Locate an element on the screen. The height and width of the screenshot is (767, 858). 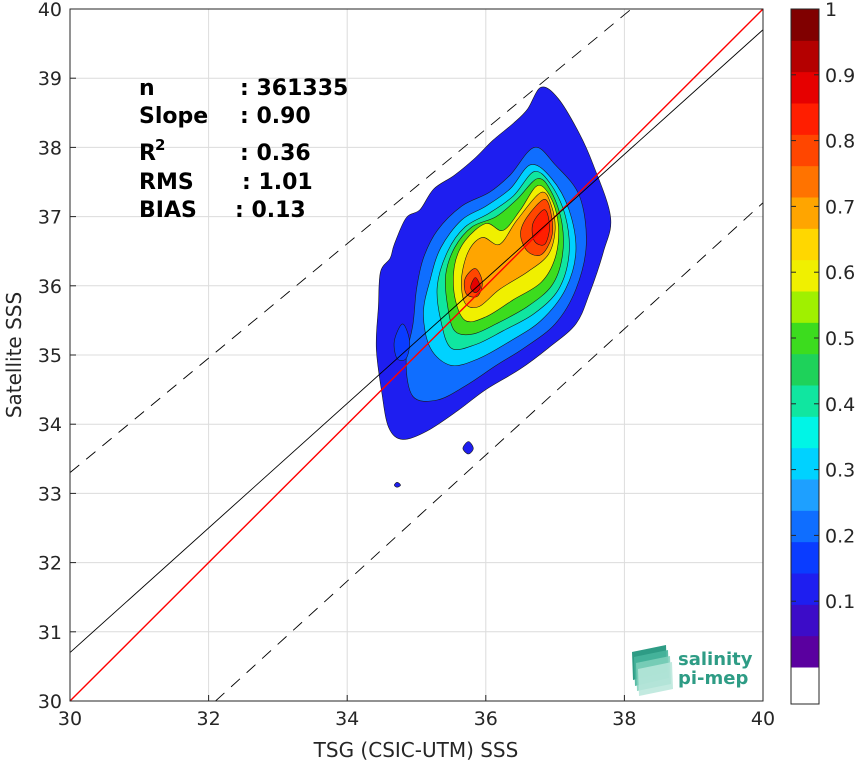
y-tick-label: 34 is located at coordinates (50, 425).